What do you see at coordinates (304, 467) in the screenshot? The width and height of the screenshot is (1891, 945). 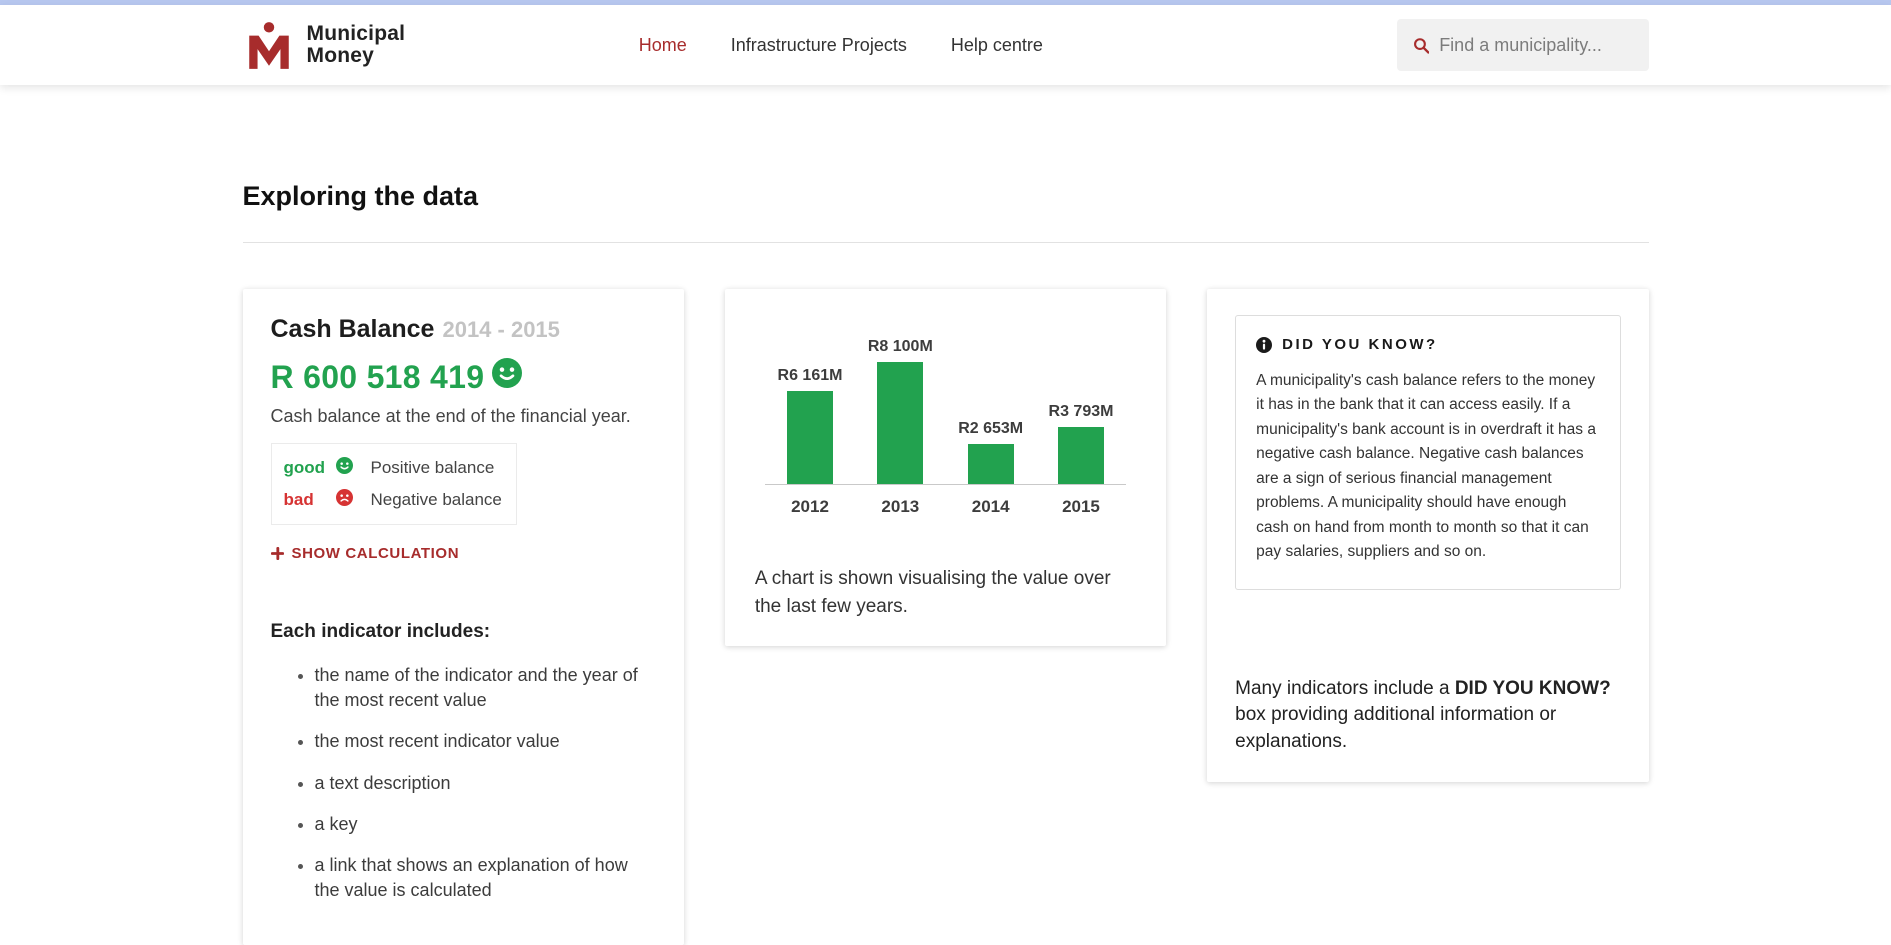 I see `key-rating: good` at bounding box center [304, 467].